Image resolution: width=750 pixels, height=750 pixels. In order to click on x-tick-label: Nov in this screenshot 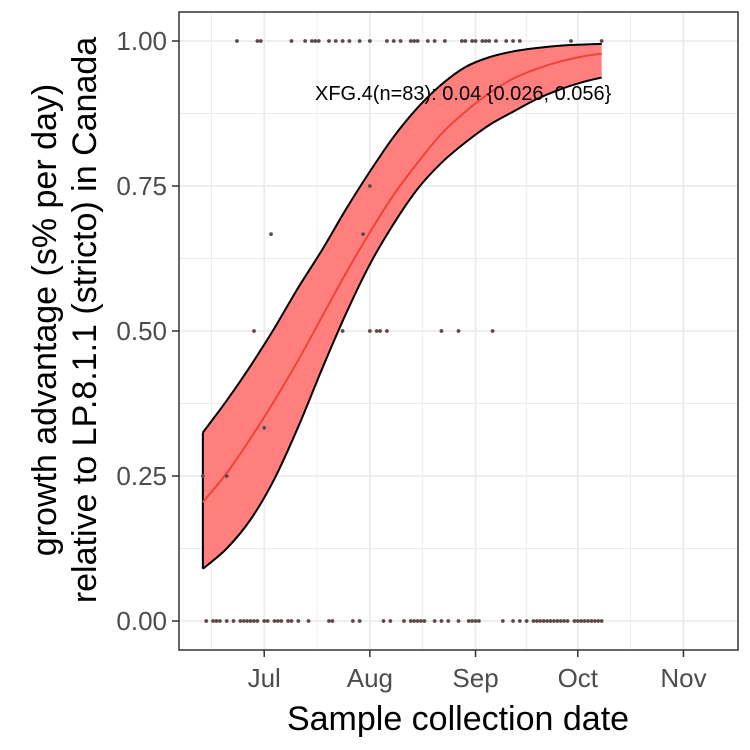, I will do `click(683, 678)`.